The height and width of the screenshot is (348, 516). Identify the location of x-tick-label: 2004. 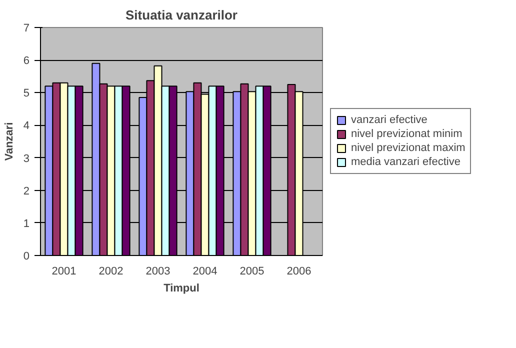
(205, 272).